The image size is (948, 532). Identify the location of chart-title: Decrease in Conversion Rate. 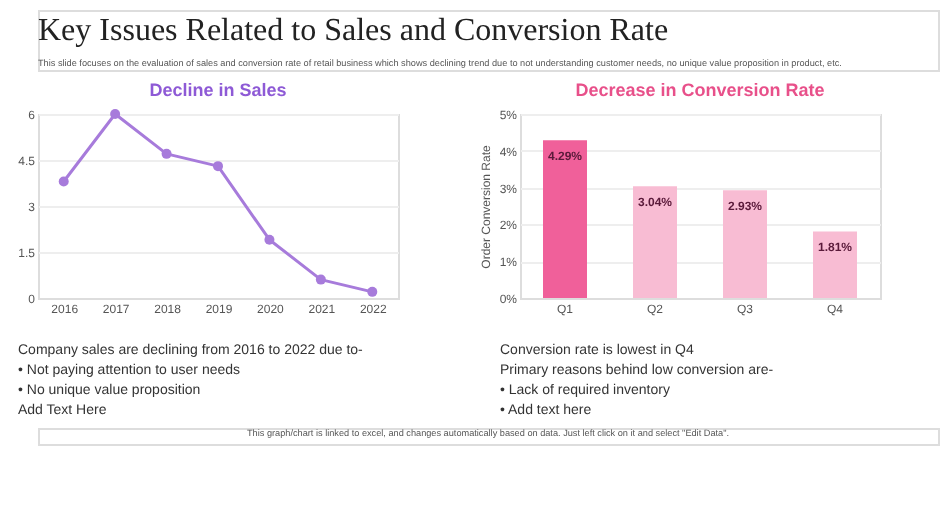
(700, 90).